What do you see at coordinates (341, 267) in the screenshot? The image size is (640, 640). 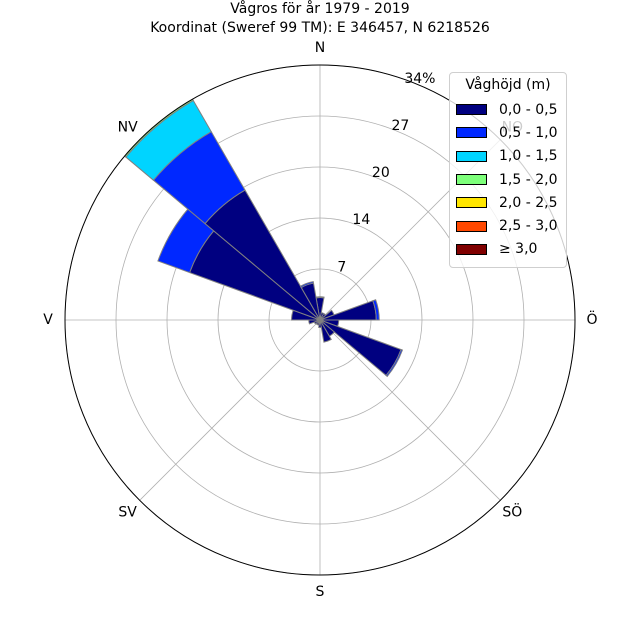 I see `ring-label-1: 7` at bounding box center [341, 267].